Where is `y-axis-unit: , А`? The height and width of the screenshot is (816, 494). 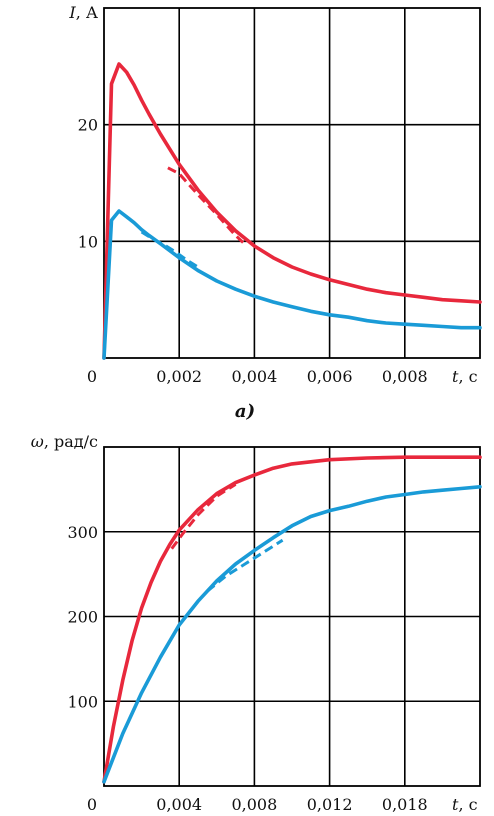 y-axis-unit: , А is located at coordinates (87, 12).